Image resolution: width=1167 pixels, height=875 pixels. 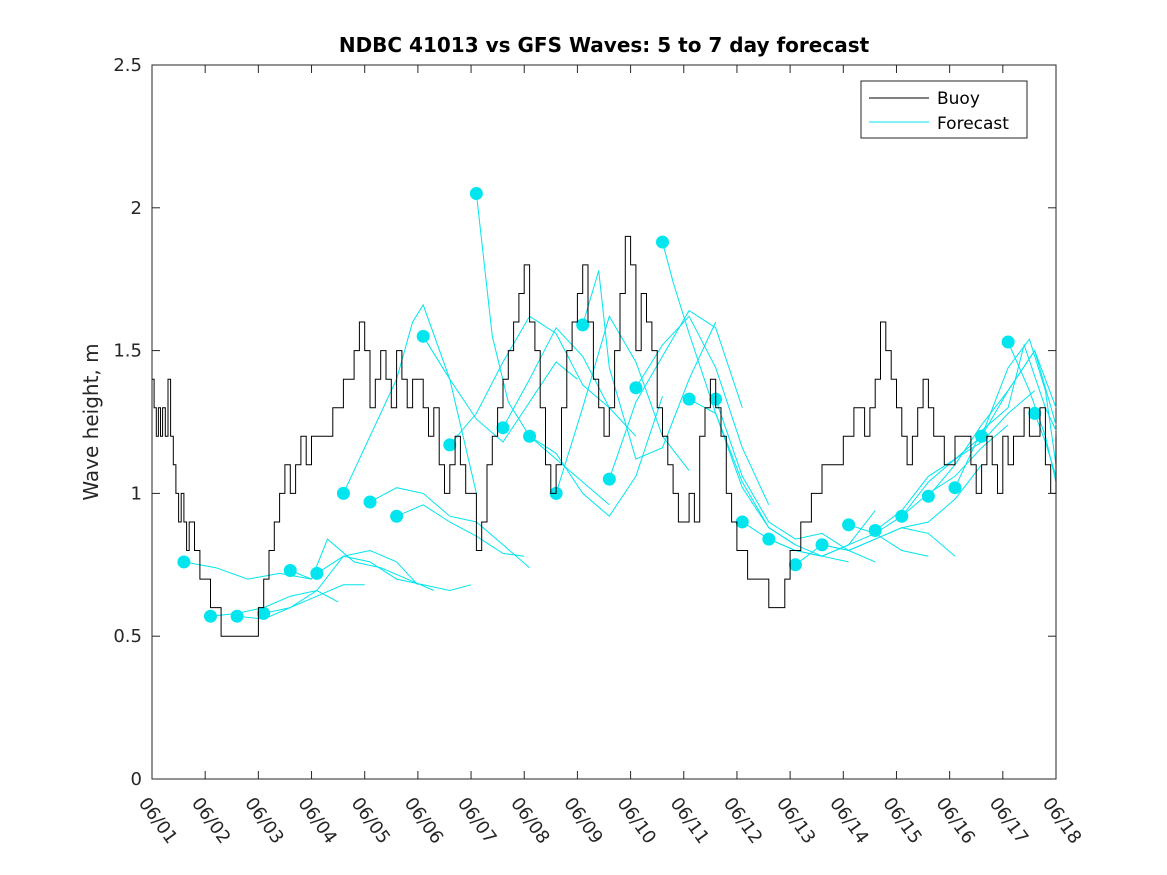 I want to click on y-tick-label: 2.5, so click(x=127, y=65).